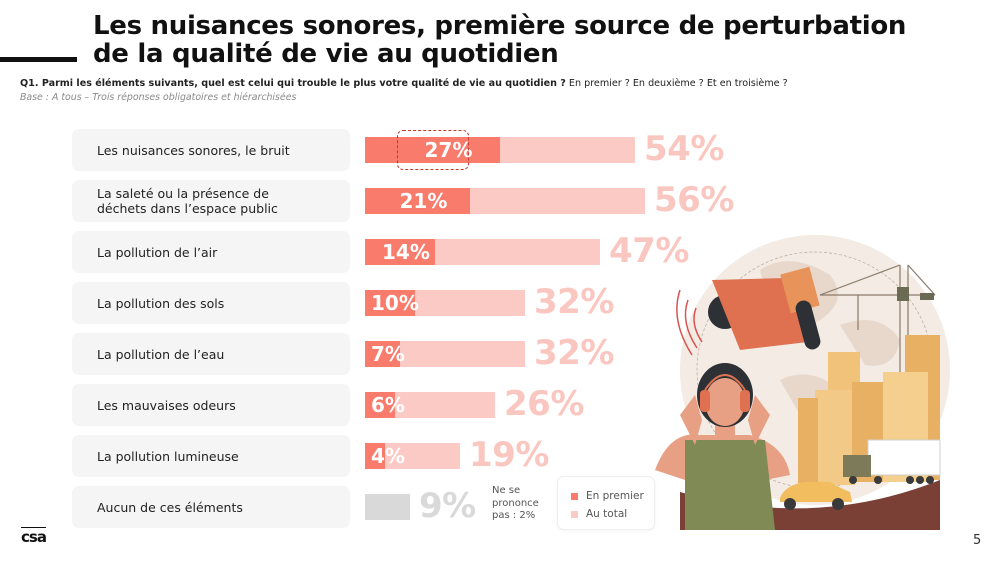  Describe the element at coordinates (689, 322) in the screenshot. I see `sound-waves-icon` at that location.